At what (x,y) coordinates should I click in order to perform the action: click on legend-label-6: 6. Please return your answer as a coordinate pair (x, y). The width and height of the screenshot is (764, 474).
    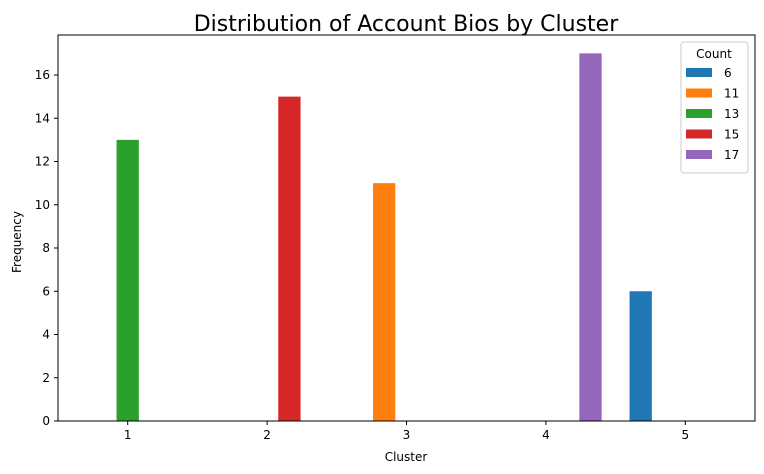
    Looking at the image, I should click on (728, 73).